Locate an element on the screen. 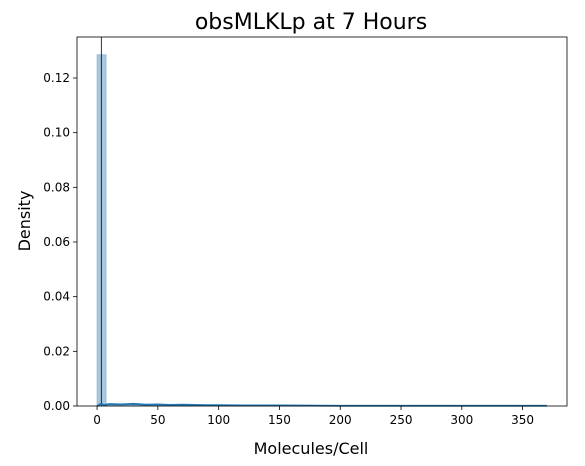 This screenshot has width=585, height=466. x-tick-label: 200 is located at coordinates (340, 420).